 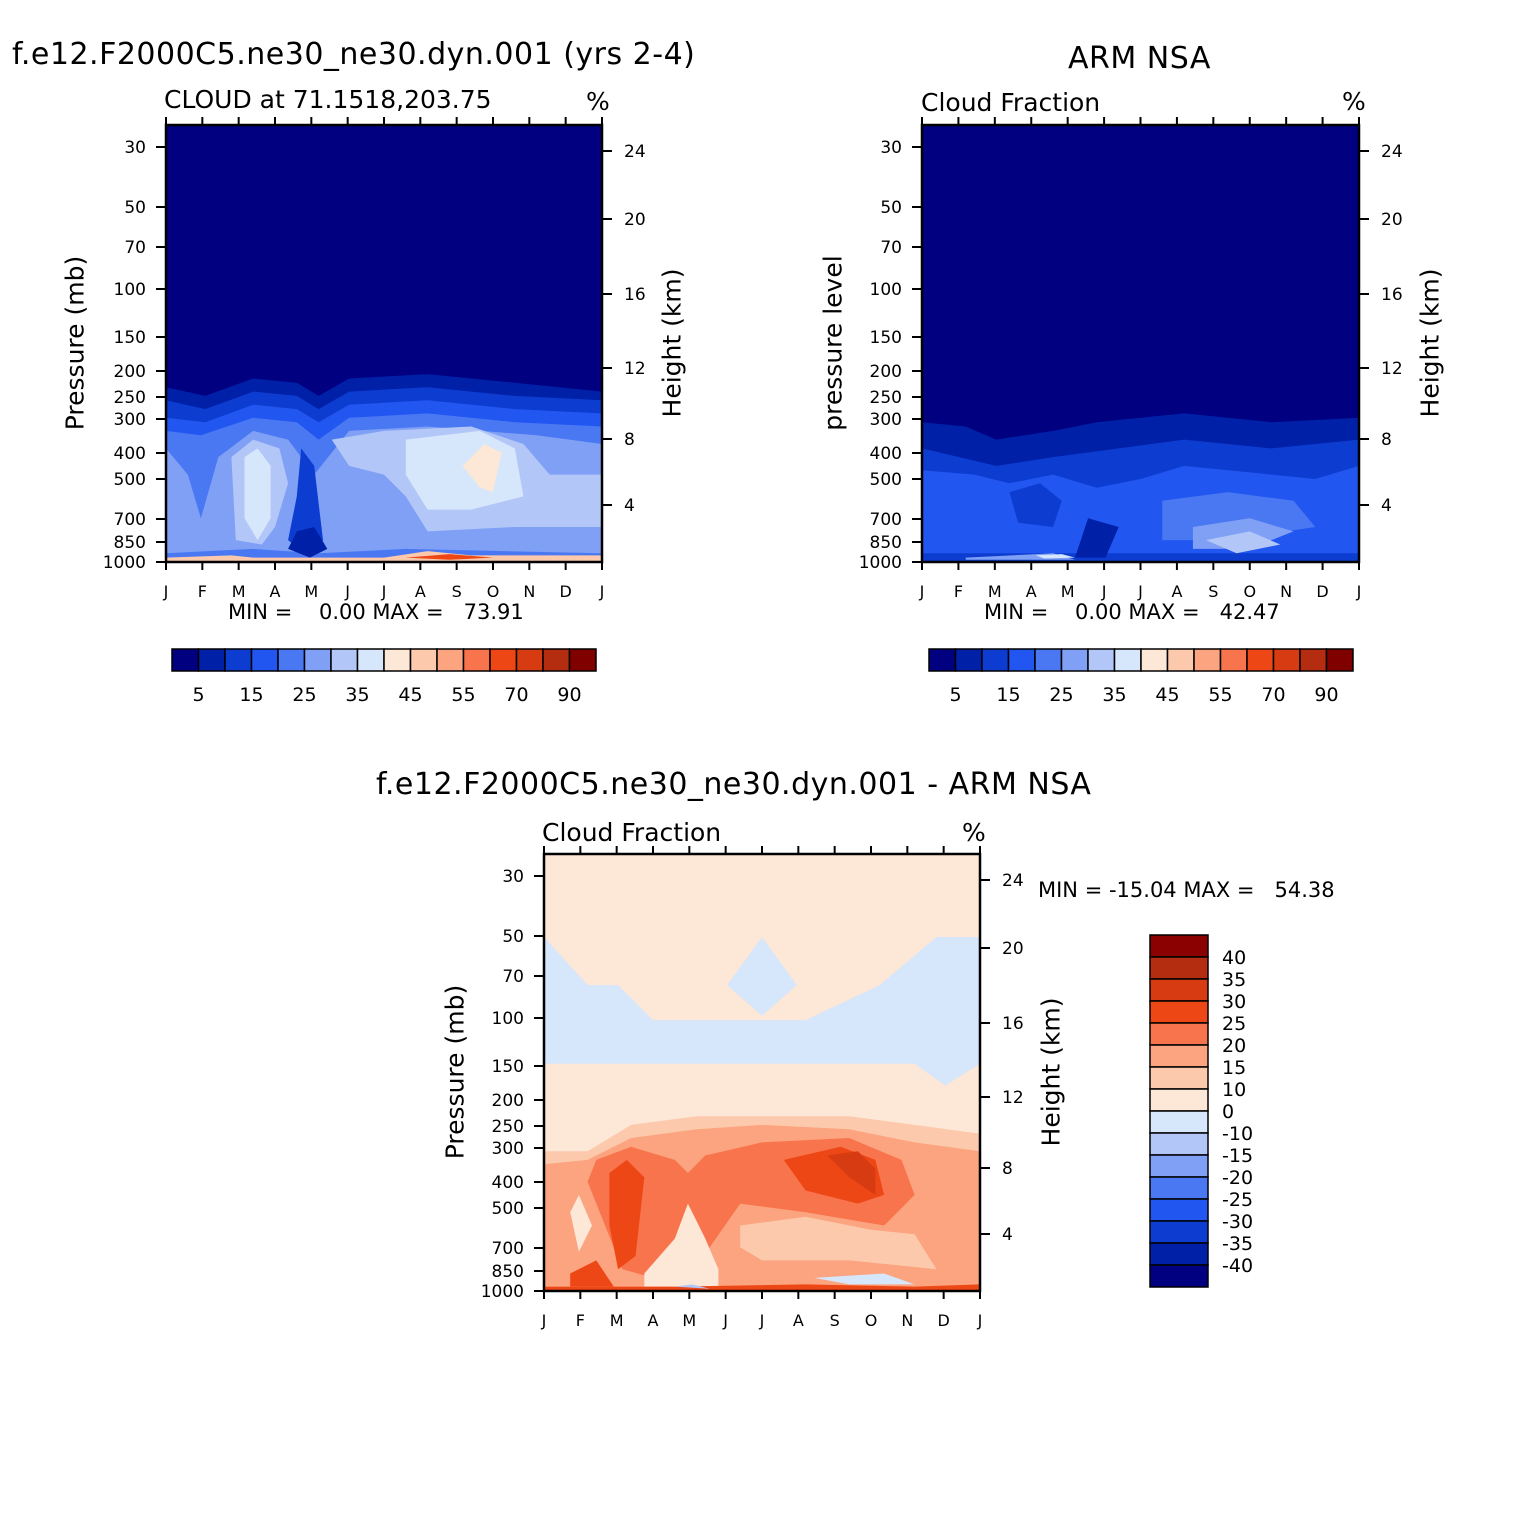 What do you see at coordinates (835, 1320) in the screenshot?
I see `x-tick-label: S` at bounding box center [835, 1320].